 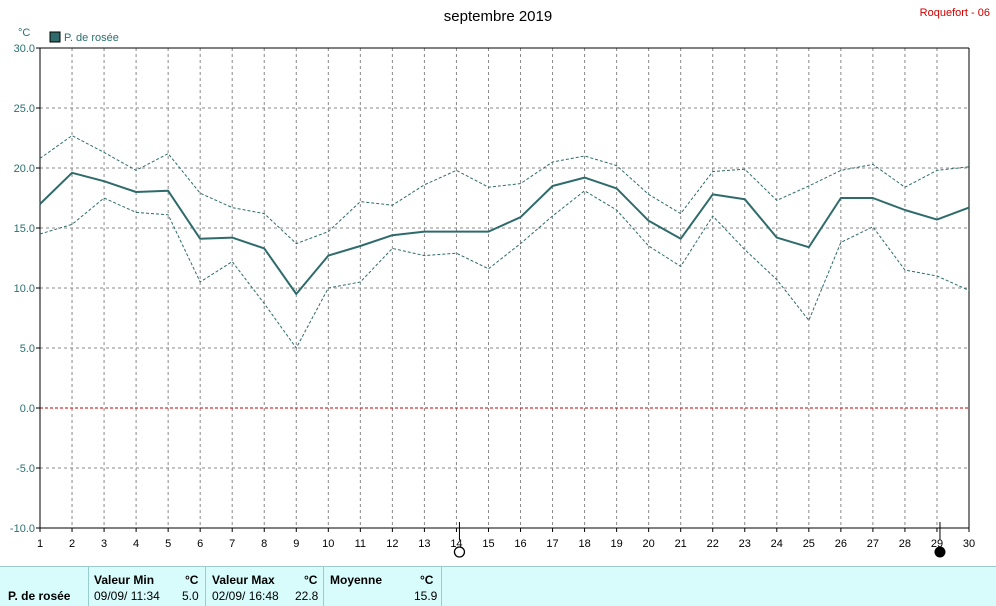 I want to click on stats-avg-unit: °C, so click(x=427, y=580).